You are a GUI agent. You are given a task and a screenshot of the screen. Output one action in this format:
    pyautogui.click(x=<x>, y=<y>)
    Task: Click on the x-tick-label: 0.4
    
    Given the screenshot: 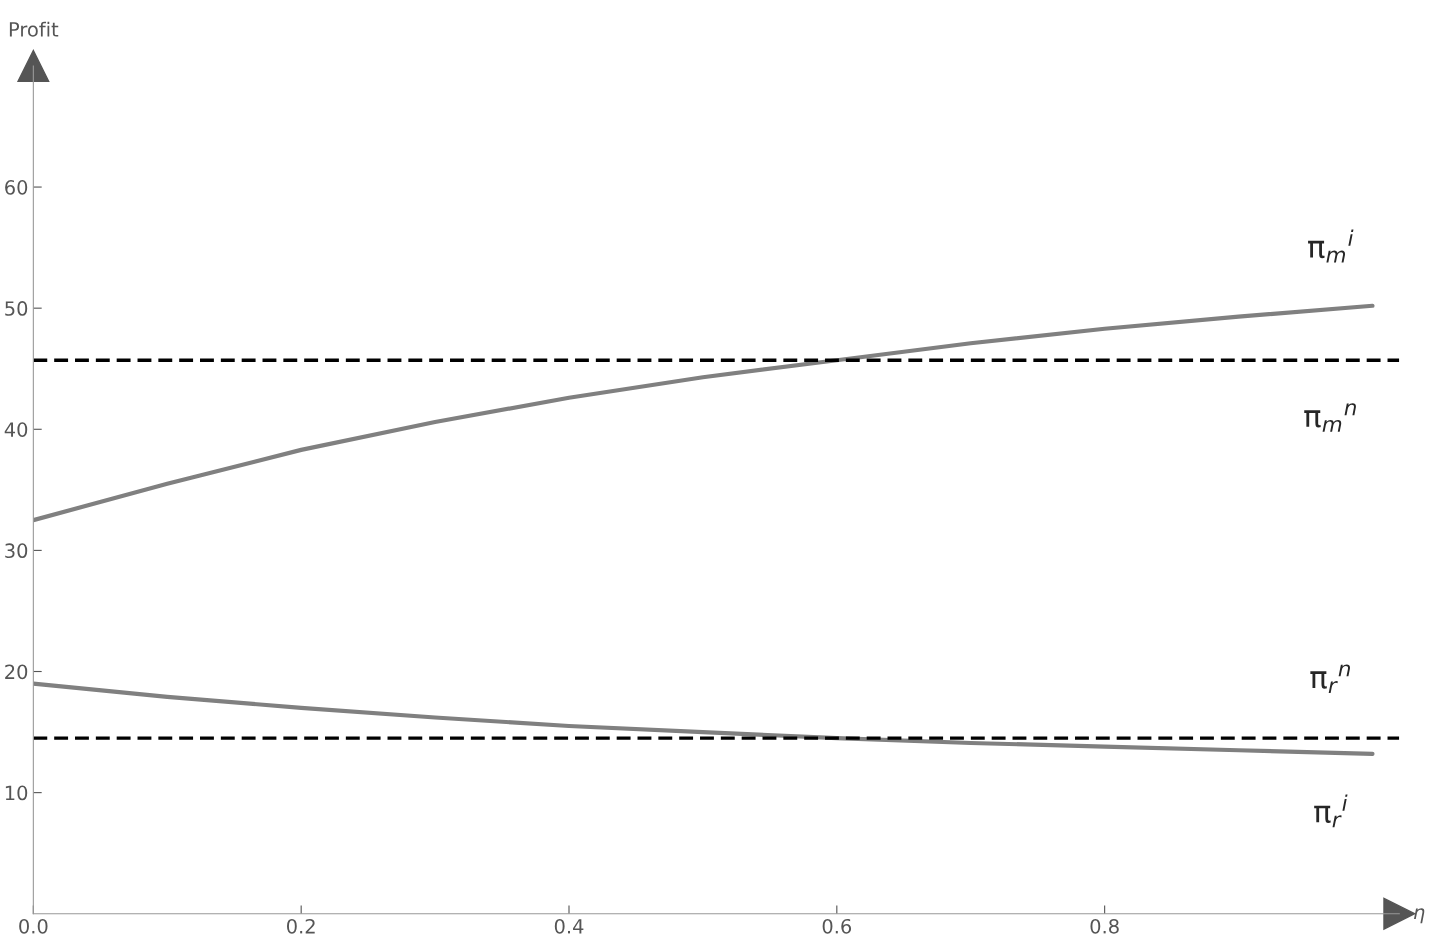 What is the action you would take?
    pyautogui.click(x=569, y=926)
    